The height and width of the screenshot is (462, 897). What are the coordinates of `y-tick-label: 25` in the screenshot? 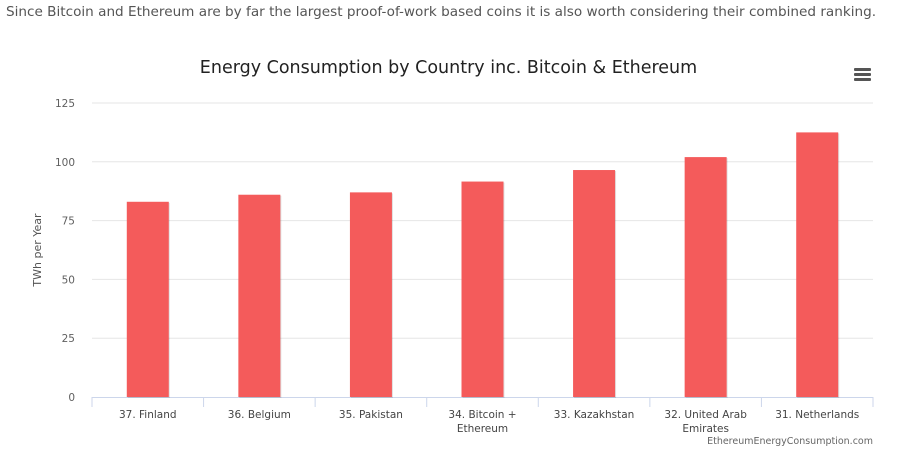 It's located at (68, 339).